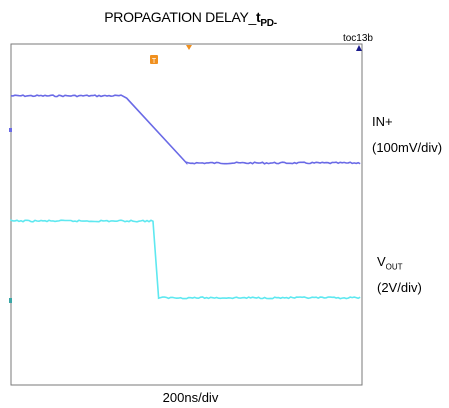 The image size is (449, 408). I want to click on trigger-marker-box, so click(154, 59).